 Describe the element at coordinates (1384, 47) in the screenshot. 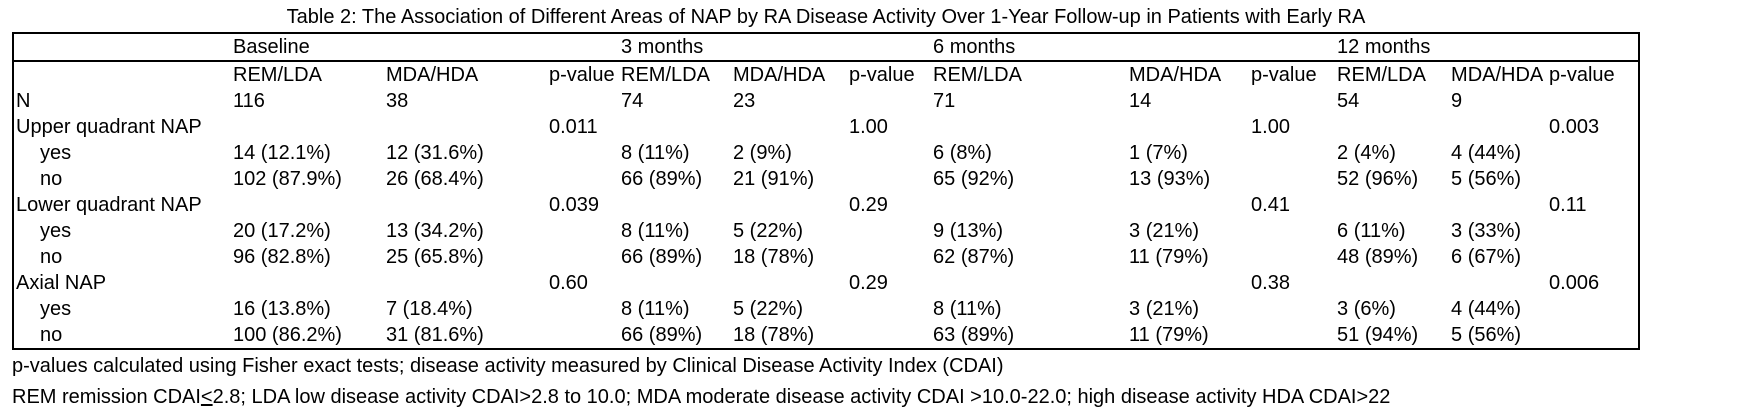

I see `period-header-12-months: 12 months` at that location.